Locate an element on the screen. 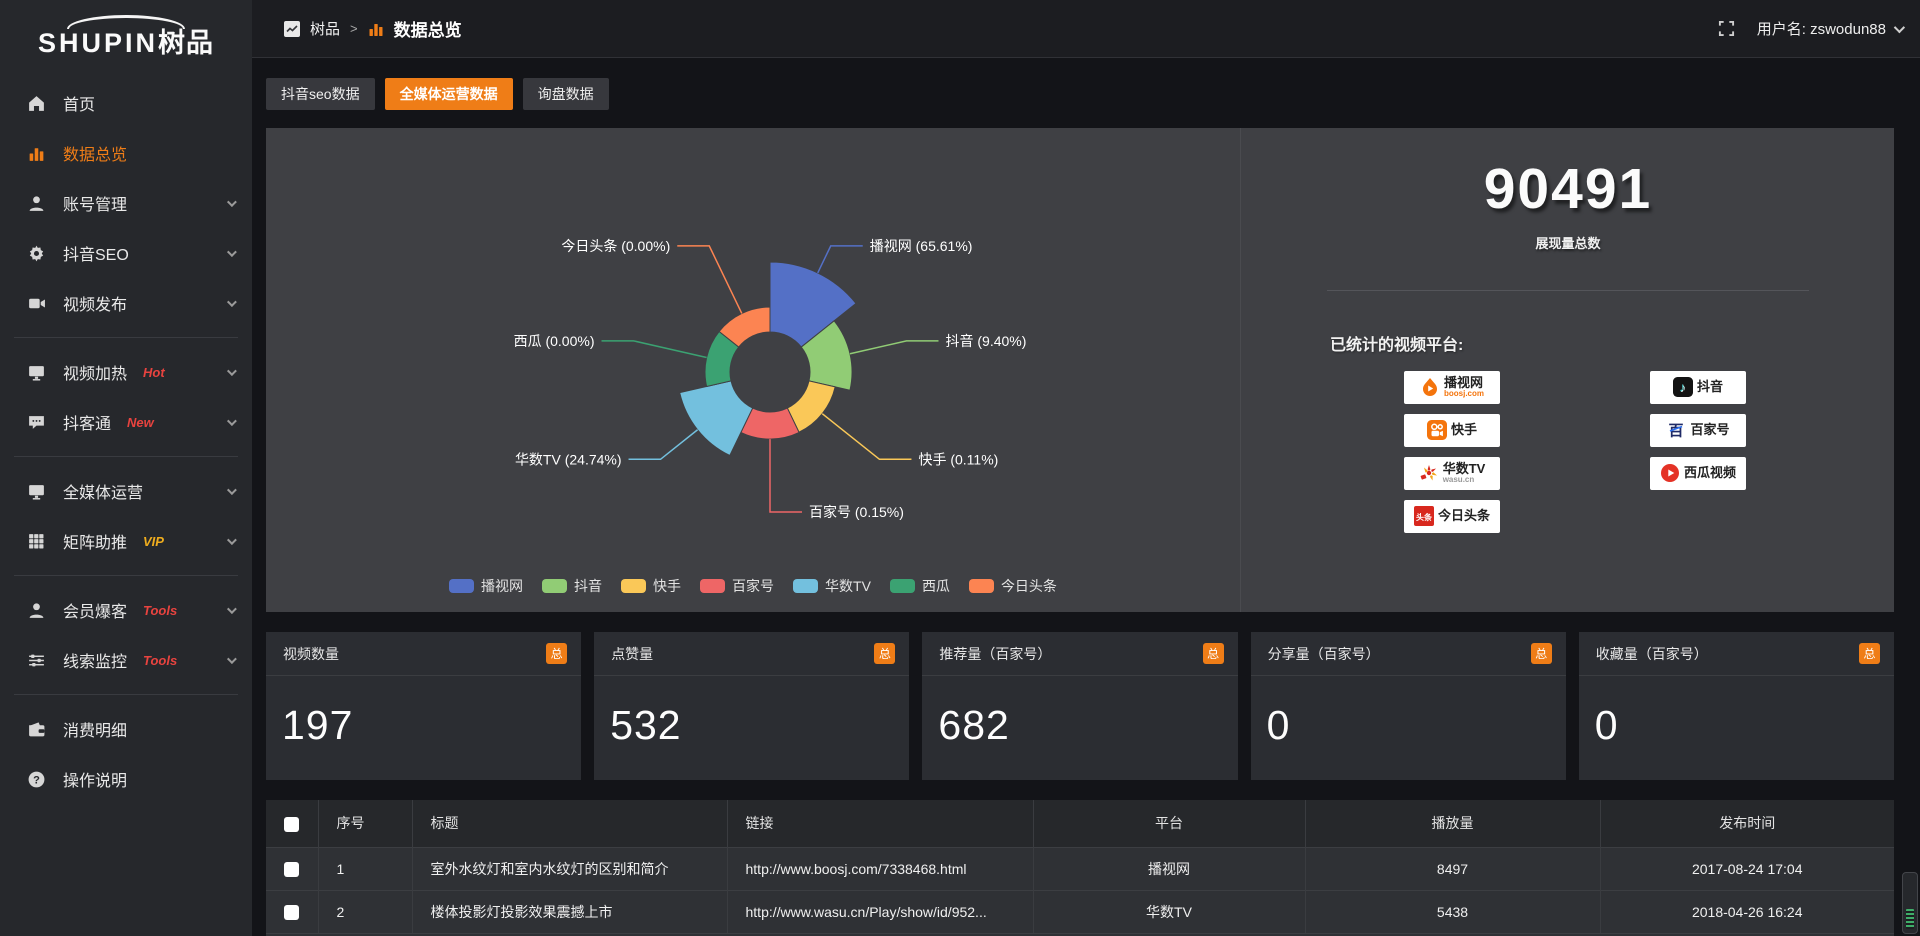 This screenshot has height=936, width=1920. legend-item-4: 百家号 is located at coordinates (737, 586).